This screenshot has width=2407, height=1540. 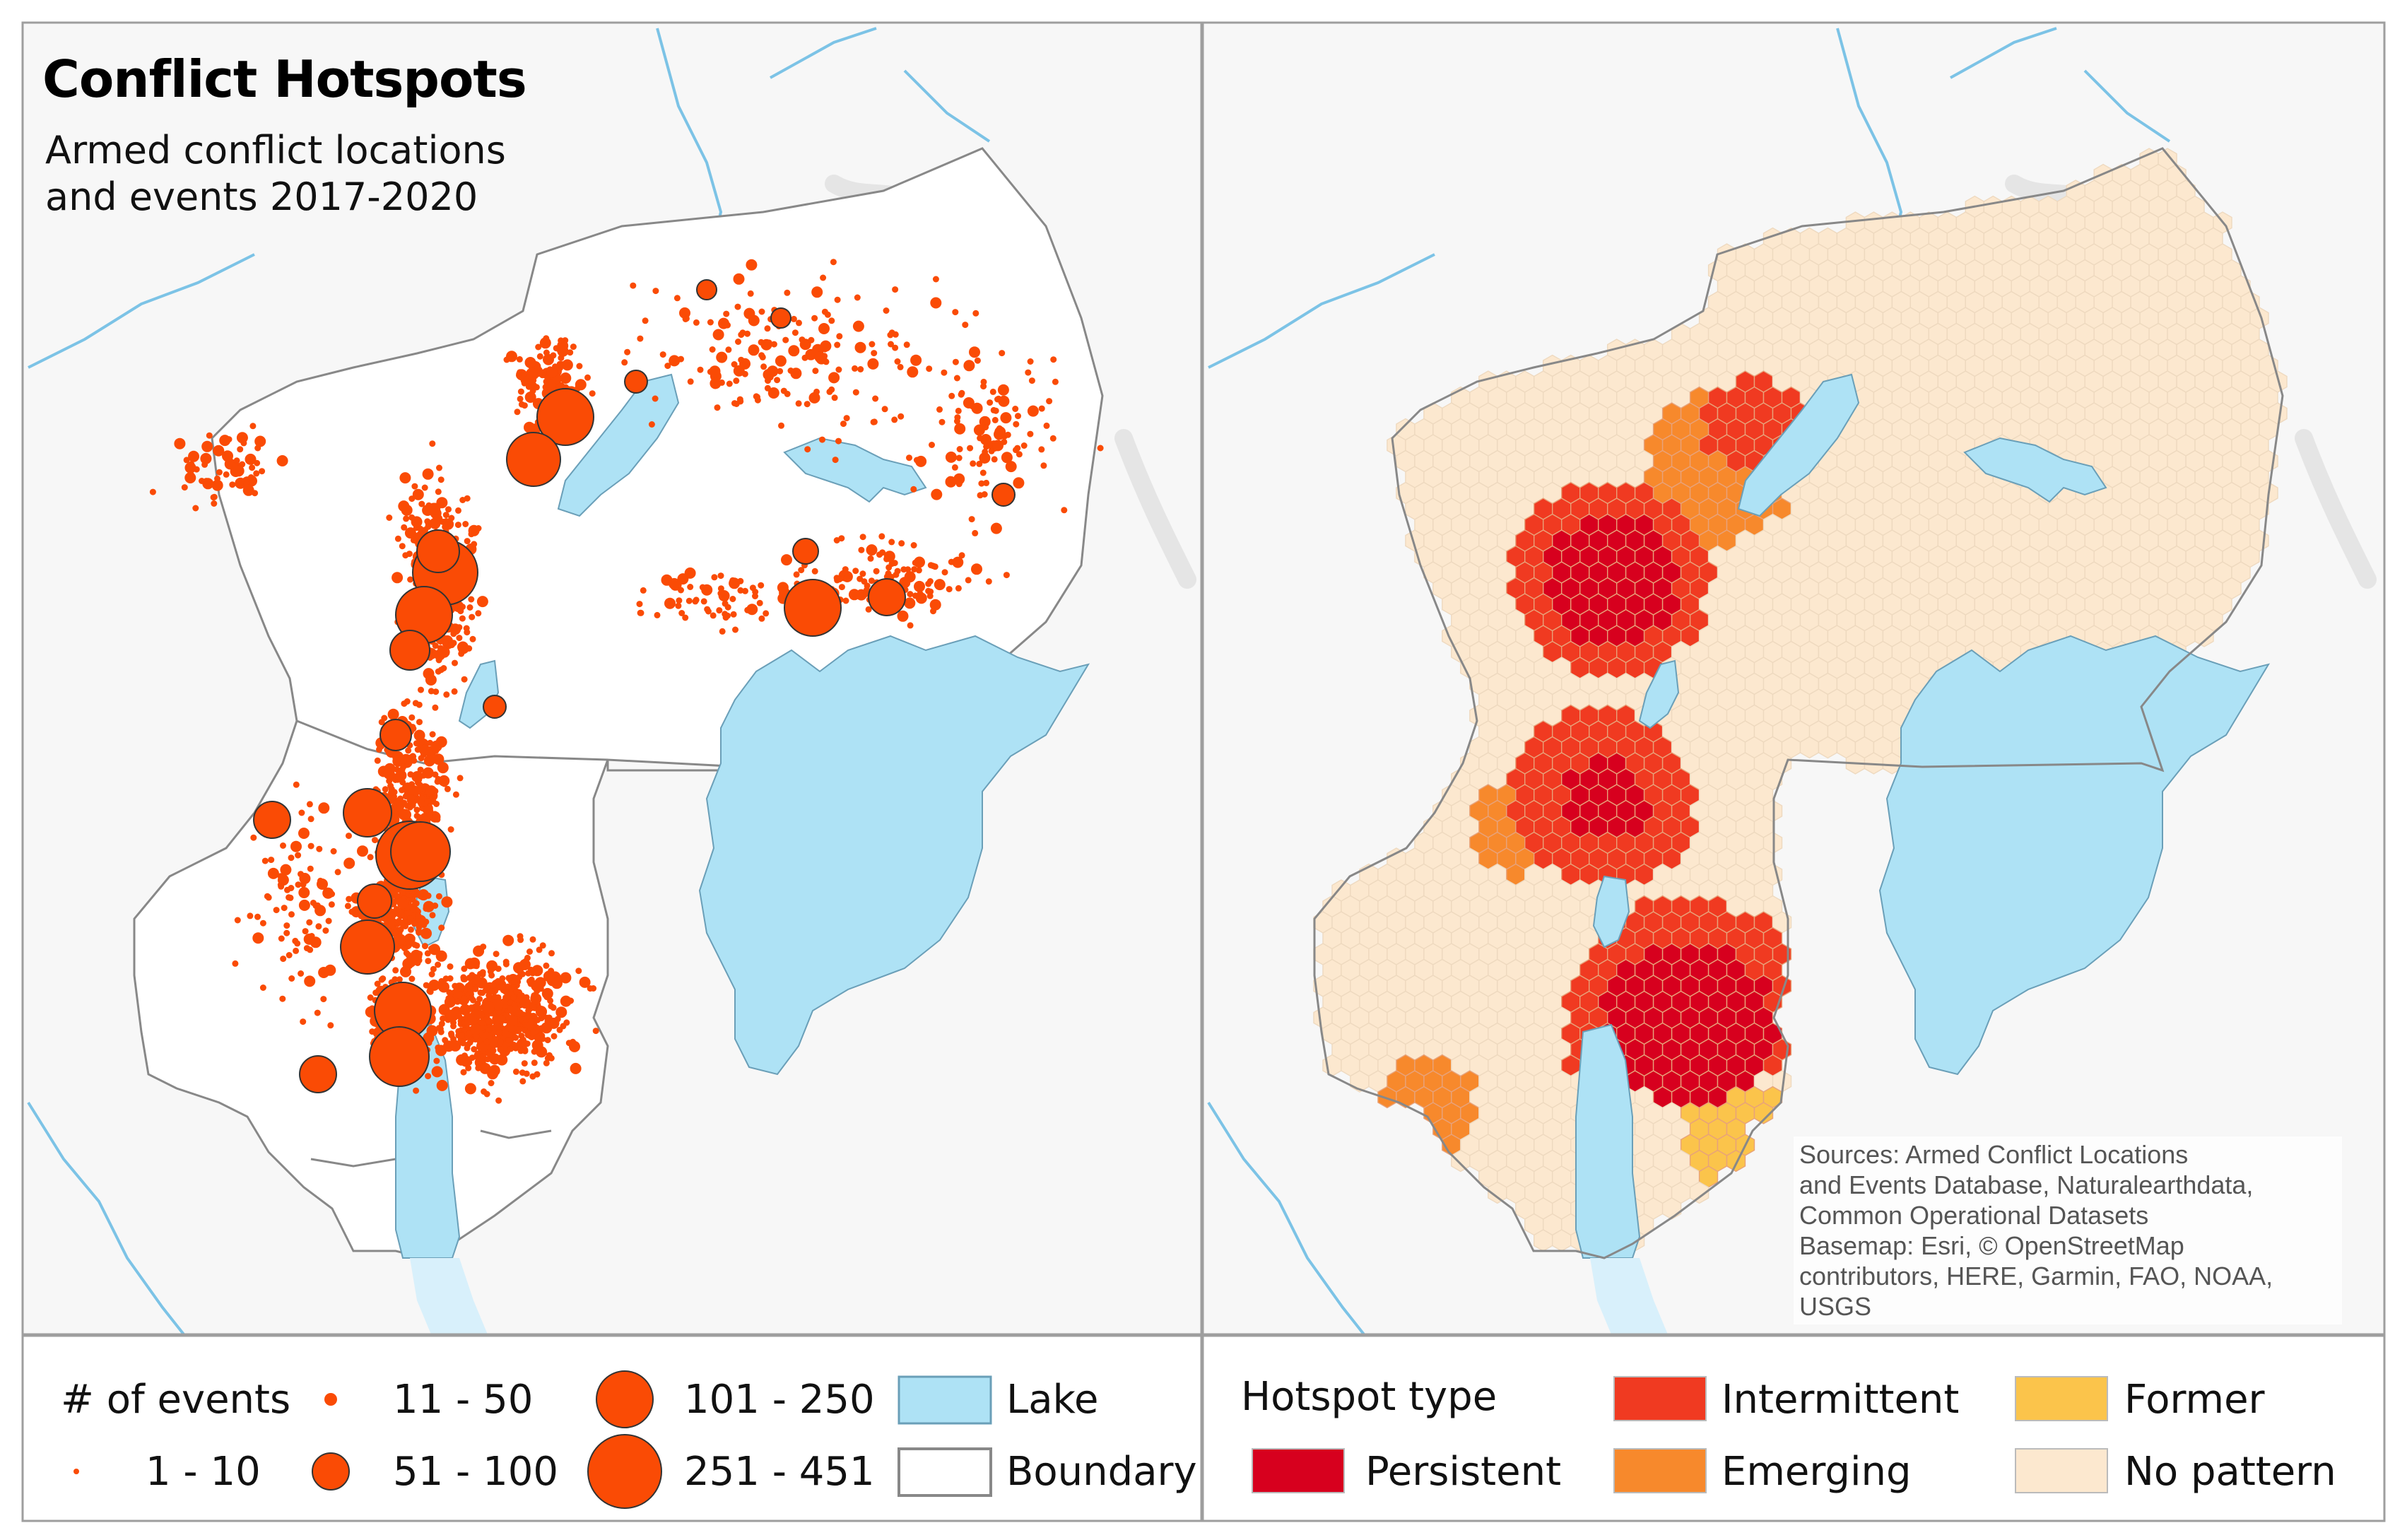 What do you see at coordinates (945, 1400) in the screenshot?
I see `legend-swatch-lake` at bounding box center [945, 1400].